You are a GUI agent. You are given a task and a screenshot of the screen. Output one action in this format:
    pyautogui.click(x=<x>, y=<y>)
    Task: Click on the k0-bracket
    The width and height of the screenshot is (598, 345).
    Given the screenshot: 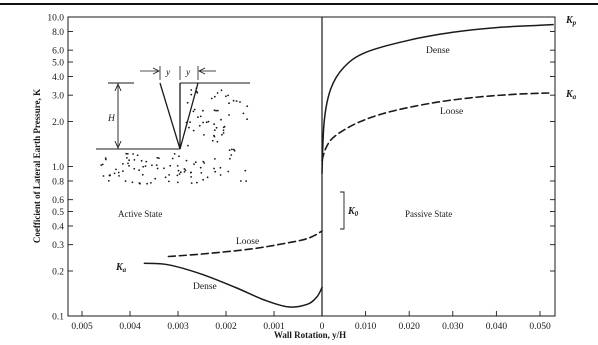 What is the action you would take?
    pyautogui.click(x=342, y=210)
    